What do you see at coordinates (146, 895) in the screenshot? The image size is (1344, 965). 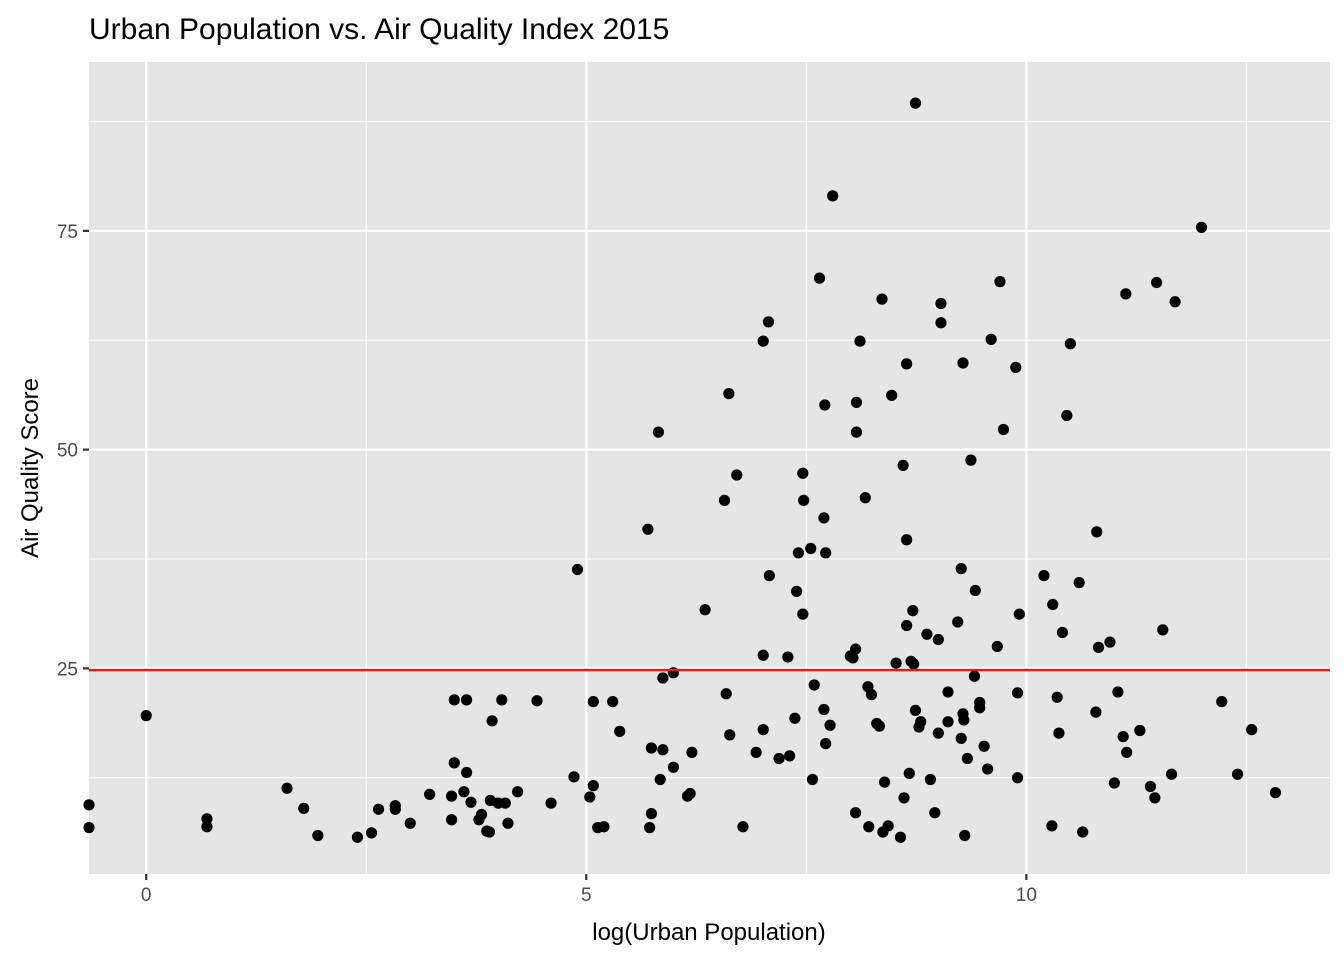 I see `x-tick-label: 0` at bounding box center [146, 895].